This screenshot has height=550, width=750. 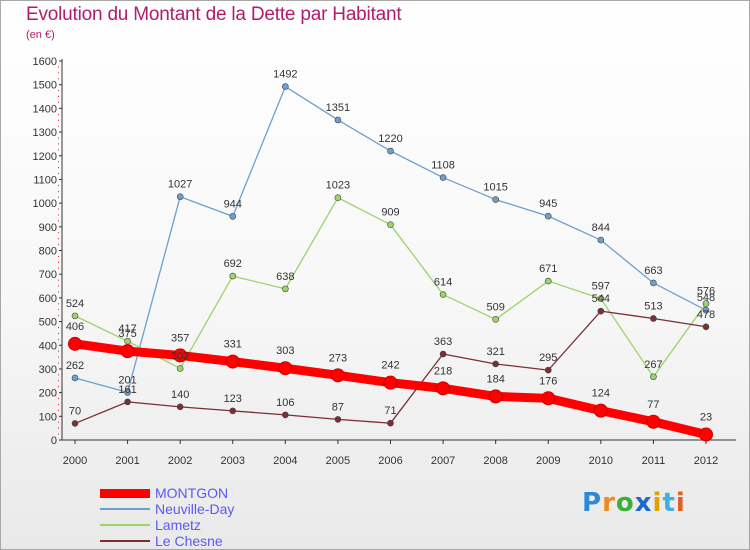 What do you see at coordinates (75, 327) in the screenshot?
I see `data-label-montgon: 406` at bounding box center [75, 327].